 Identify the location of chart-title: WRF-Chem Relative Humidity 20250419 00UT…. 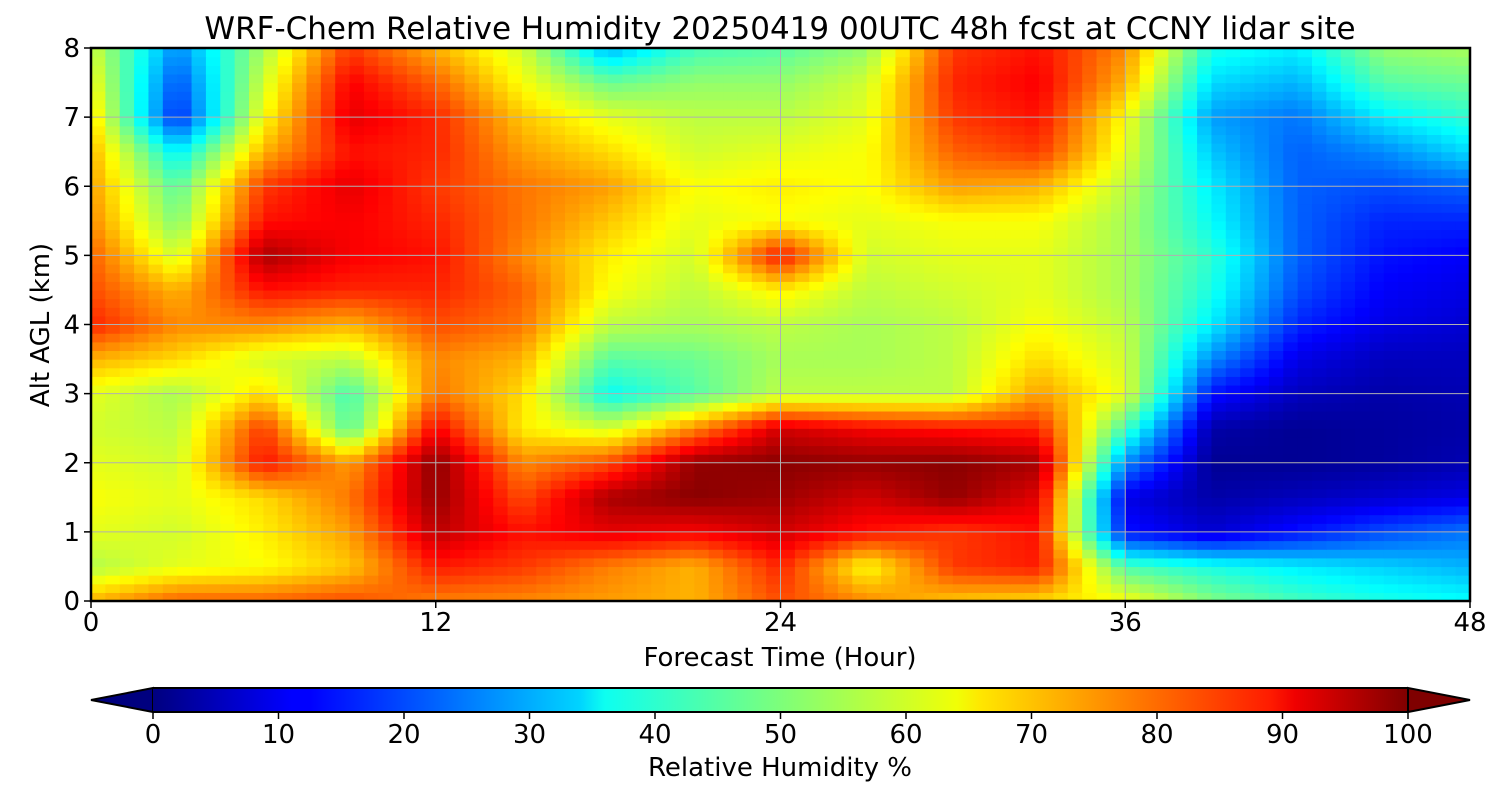
(779, 29).